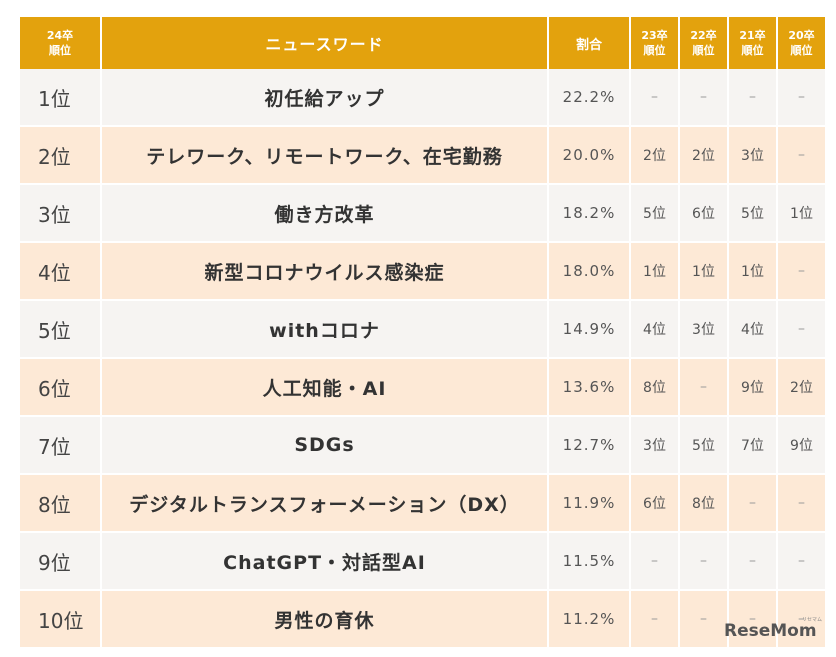 This screenshot has height=657, width=836. What do you see at coordinates (703, 50) in the screenshot?
I see `header-rank22-line2: 順位` at bounding box center [703, 50].